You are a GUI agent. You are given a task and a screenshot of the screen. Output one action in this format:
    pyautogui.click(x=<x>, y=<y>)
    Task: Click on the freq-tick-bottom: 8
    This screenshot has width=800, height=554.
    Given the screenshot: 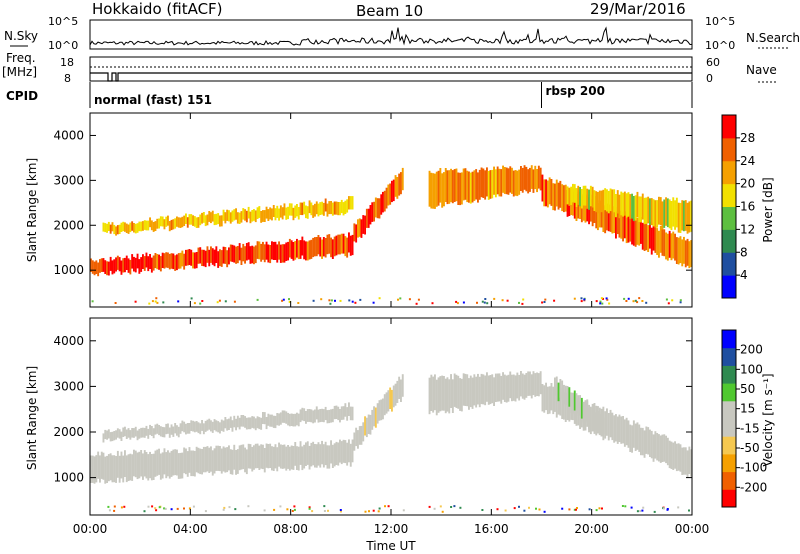 What is the action you would take?
    pyautogui.click(x=67, y=78)
    